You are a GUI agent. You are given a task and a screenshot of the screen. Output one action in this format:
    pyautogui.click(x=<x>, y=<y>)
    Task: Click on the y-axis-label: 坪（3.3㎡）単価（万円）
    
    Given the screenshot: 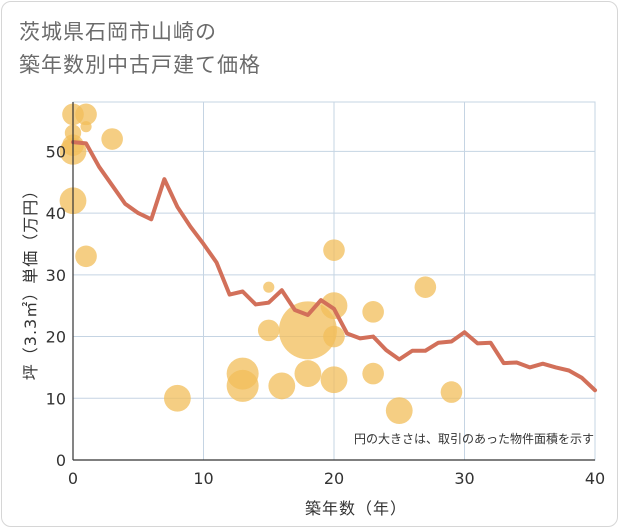 What is the action you would take?
    pyautogui.click(x=30, y=281)
    